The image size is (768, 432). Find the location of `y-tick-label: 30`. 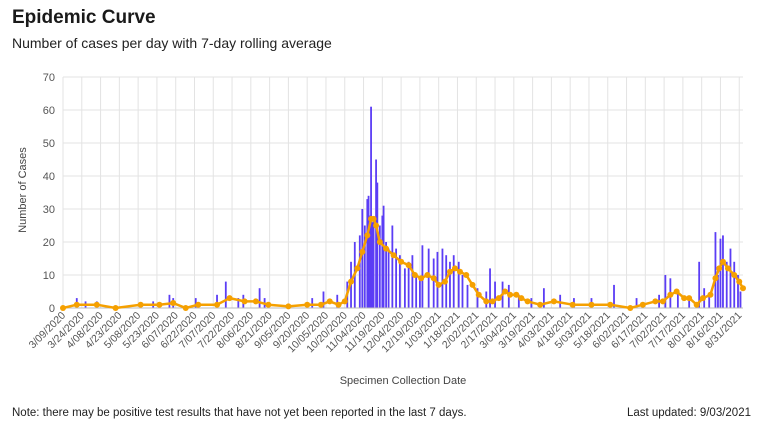

y-tick-label: 30 is located at coordinates (49, 210).